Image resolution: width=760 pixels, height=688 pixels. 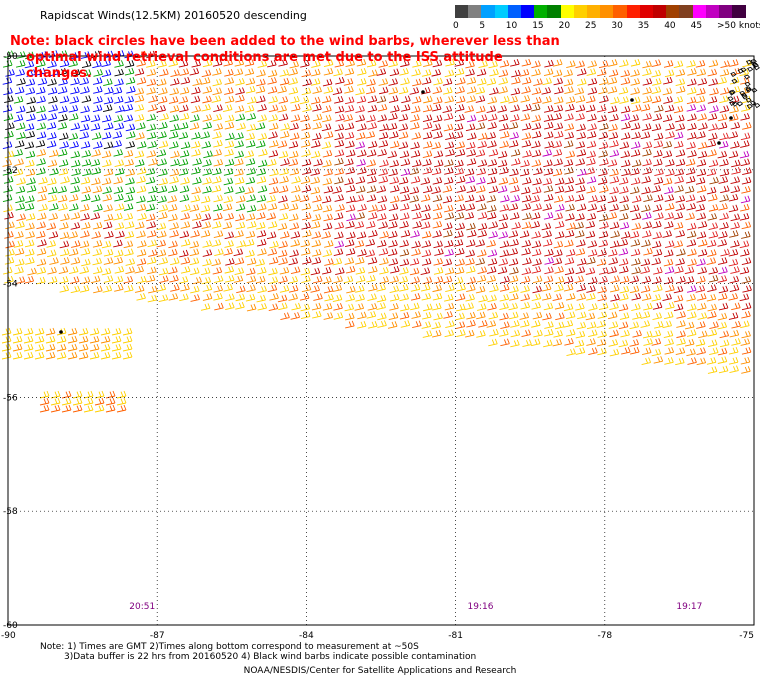 What do you see at coordinates (606, 22) in the screenshot?
I see `wind-speed-legend: 0 5 10 15 20 25 30 35 40 45 >50 knots` at bounding box center [606, 22].